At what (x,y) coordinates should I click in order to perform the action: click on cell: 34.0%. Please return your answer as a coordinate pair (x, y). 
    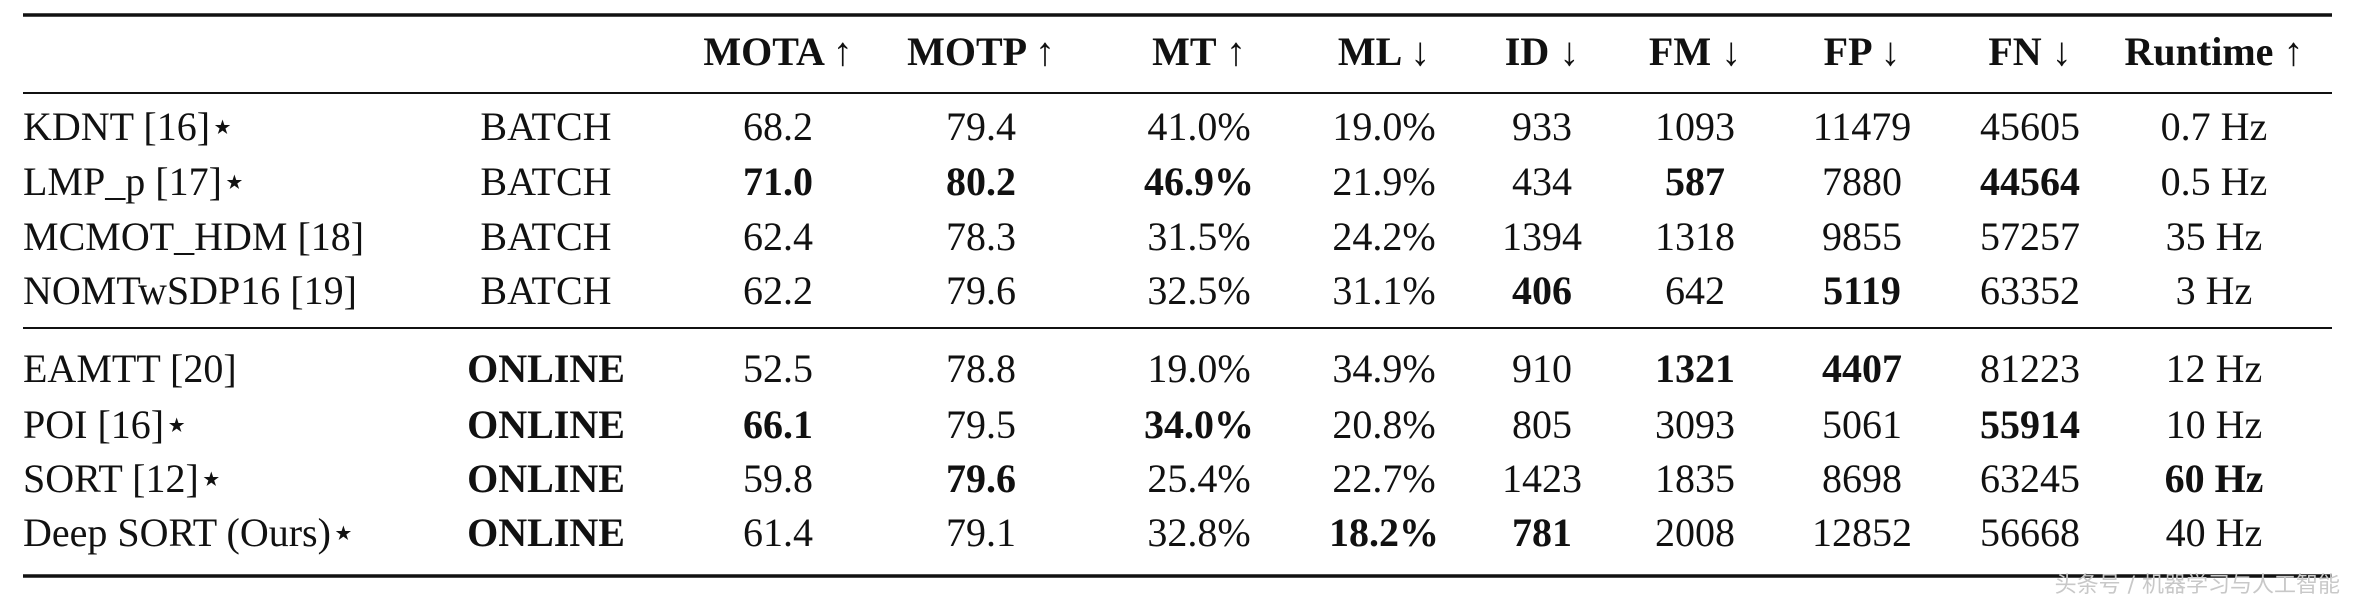
    Looking at the image, I should click on (1199, 424).